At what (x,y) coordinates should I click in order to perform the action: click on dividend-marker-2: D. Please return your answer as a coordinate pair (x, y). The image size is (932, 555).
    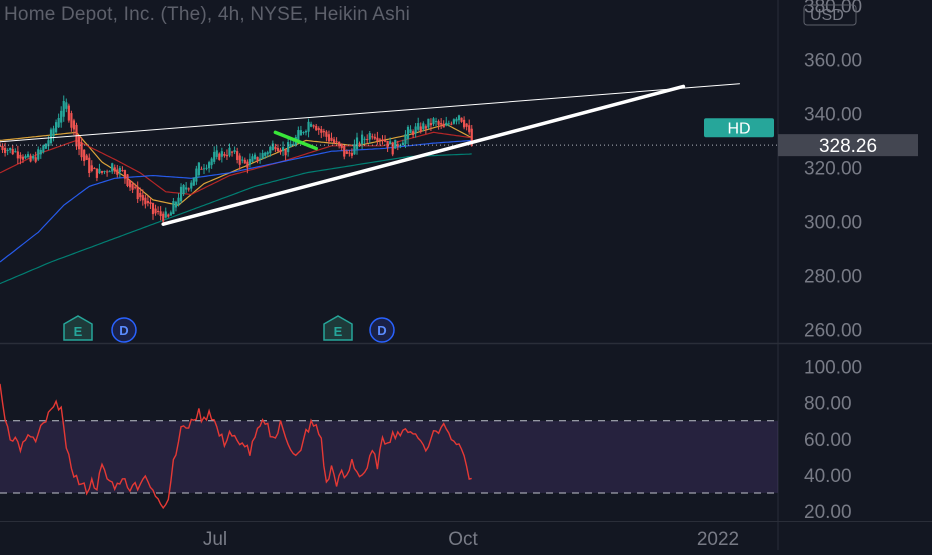
    Looking at the image, I should click on (382, 330).